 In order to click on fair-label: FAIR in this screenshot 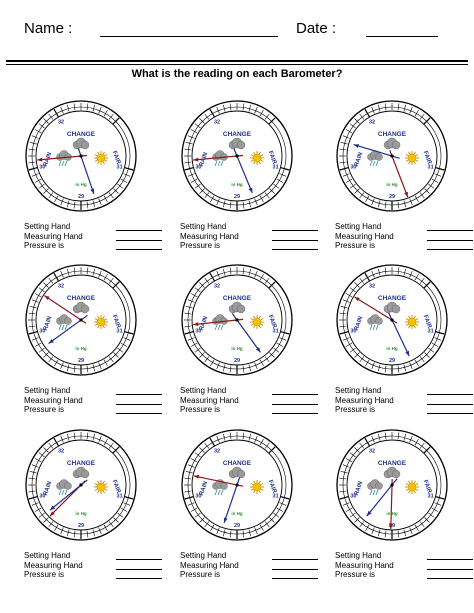, I will do `click(272, 322)`.